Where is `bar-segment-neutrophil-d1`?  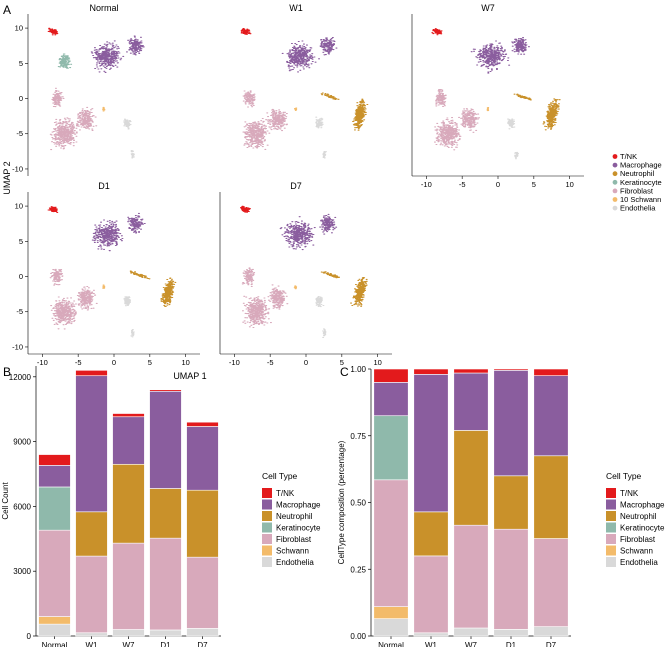 bar-segment-neutrophil-d1 is located at coordinates (511, 502).